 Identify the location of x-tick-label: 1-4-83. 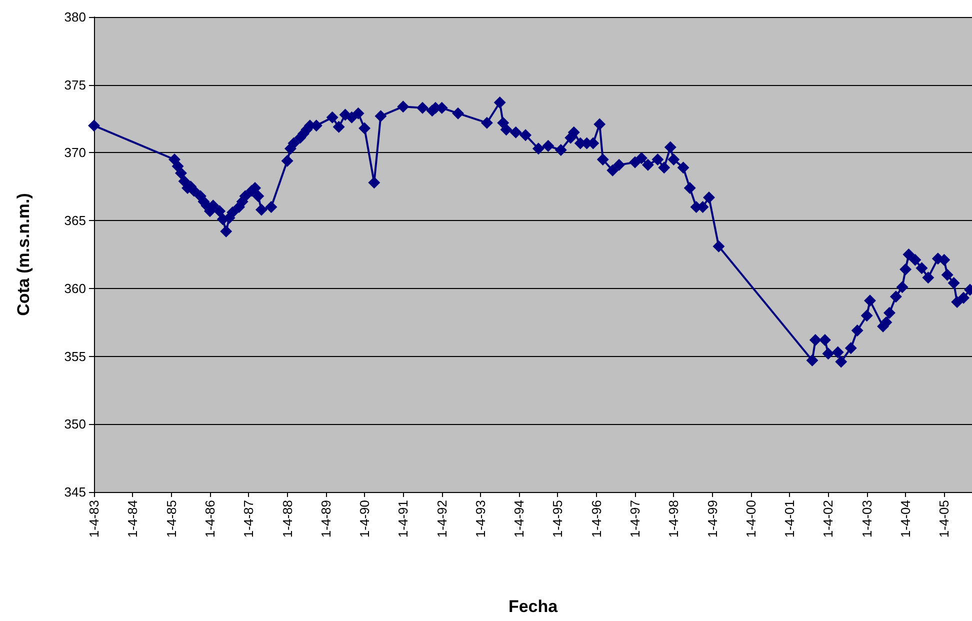
(94, 519).